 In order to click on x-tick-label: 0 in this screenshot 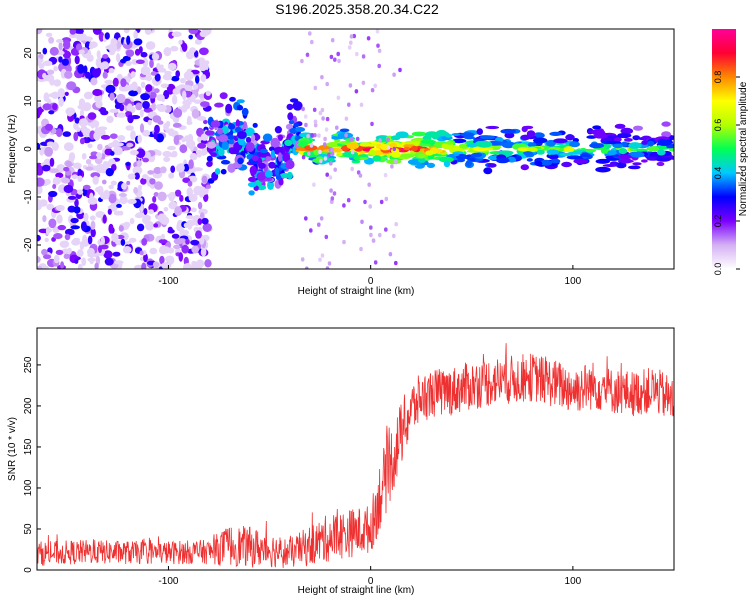, I will do `click(371, 281)`.